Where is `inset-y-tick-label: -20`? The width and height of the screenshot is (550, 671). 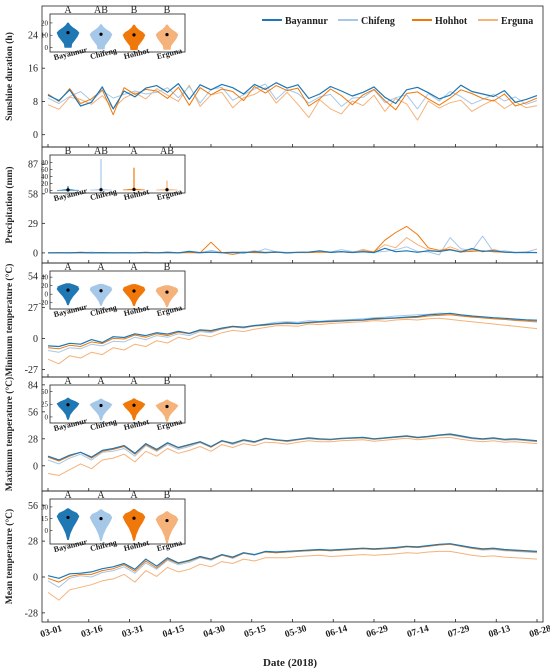
inset-y-tick-label: -20 is located at coordinates (44, 303).